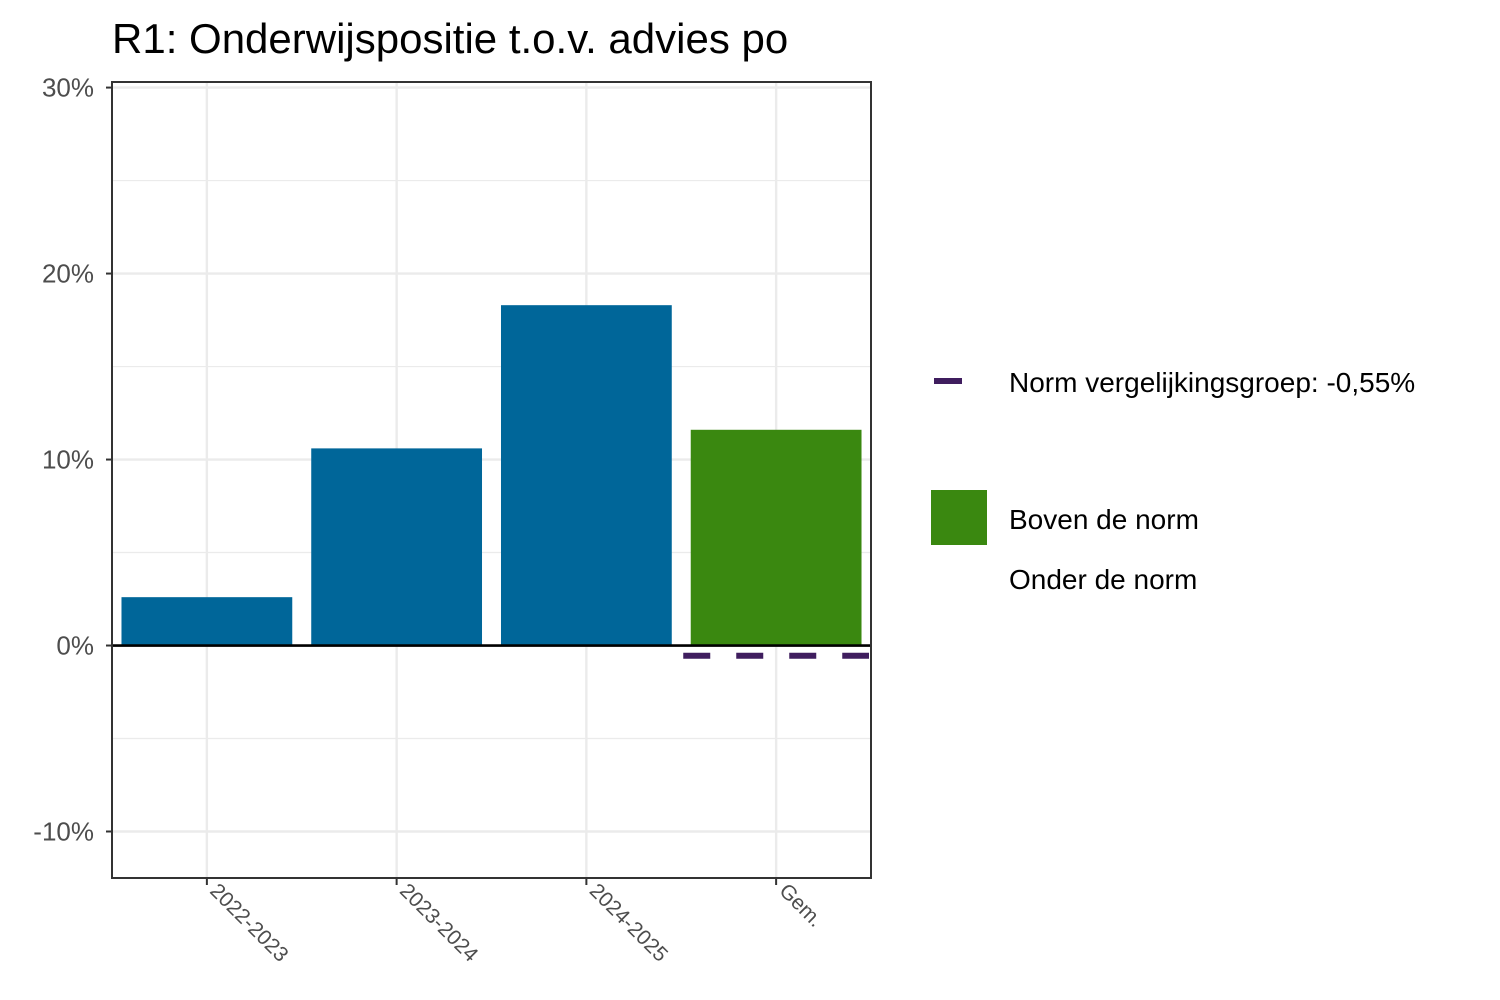 The width and height of the screenshot is (1500, 1000). What do you see at coordinates (68, 88) in the screenshot?
I see `y-tick-label: 30%` at bounding box center [68, 88].